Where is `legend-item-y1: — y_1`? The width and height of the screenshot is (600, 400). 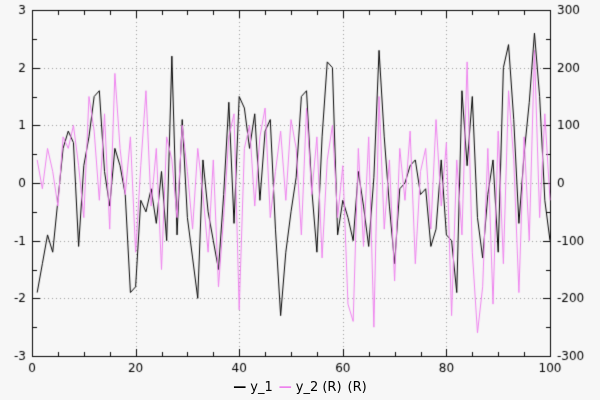 legend-item-y1: — y_1 is located at coordinates (252, 387).